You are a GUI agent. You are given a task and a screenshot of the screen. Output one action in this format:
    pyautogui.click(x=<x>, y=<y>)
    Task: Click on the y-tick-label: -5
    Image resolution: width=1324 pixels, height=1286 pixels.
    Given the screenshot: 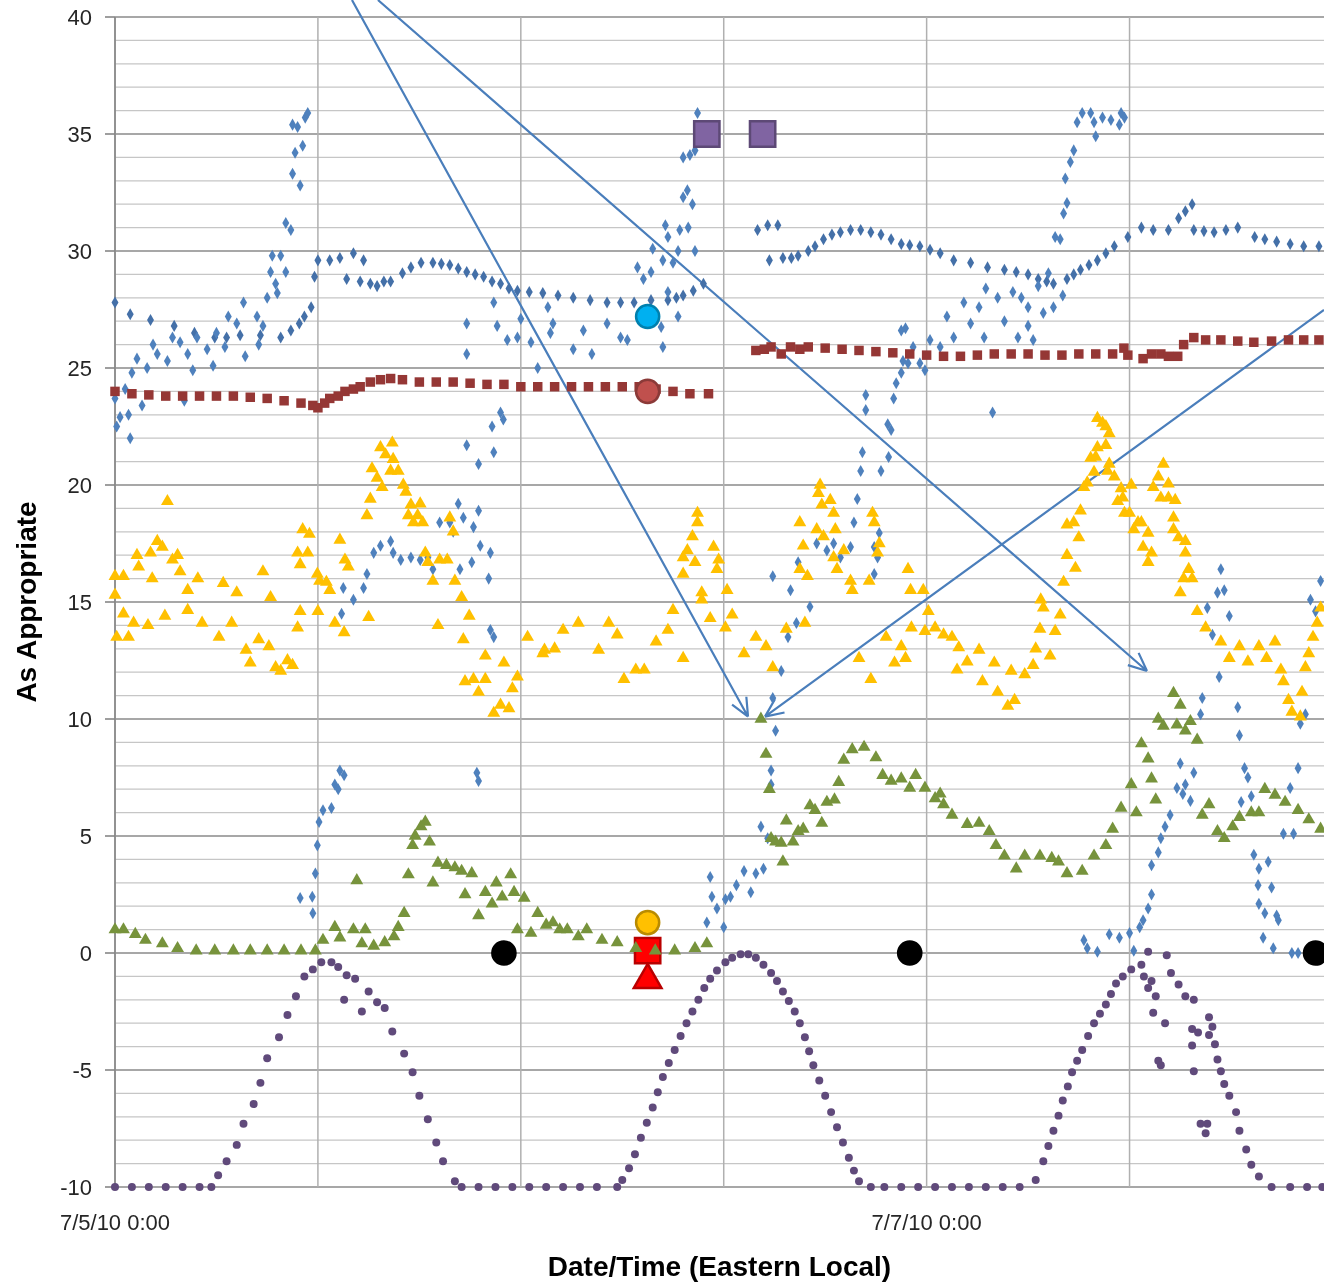 What is the action you would take?
    pyautogui.click(x=82, y=1070)
    